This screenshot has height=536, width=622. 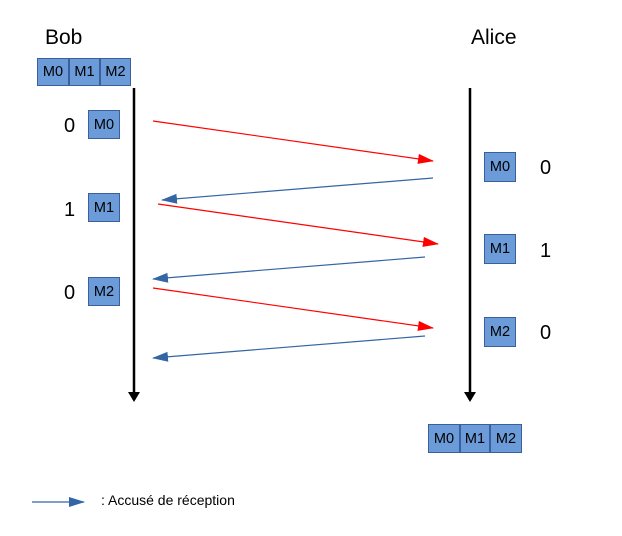 I want to click on bob-queue-m1: M1, so click(x=84, y=72).